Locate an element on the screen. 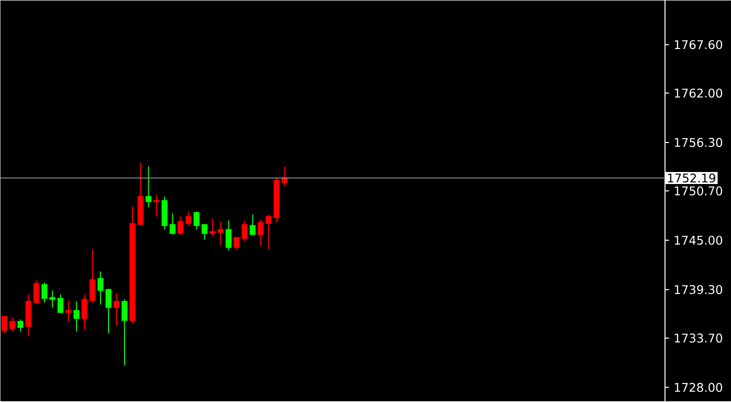  y-tick-label: 1745.00 is located at coordinates (698, 240).